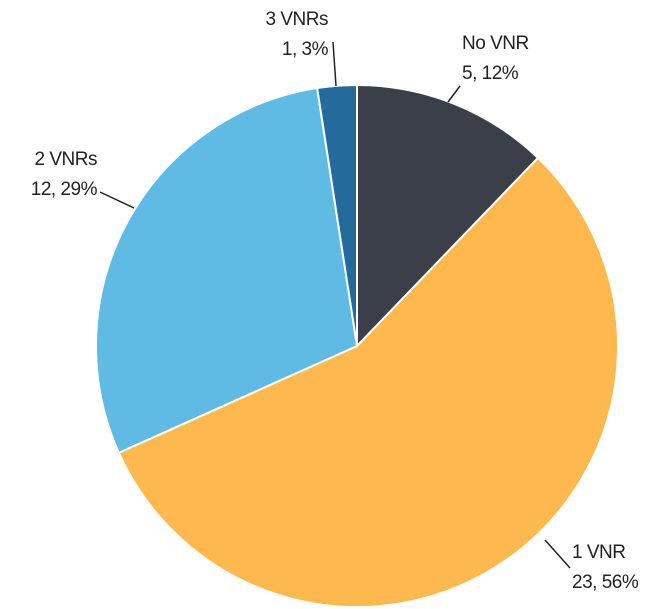 This screenshot has width=663, height=609. Describe the element at coordinates (490, 73) in the screenshot. I see `value-label: 5, 12%` at that location.